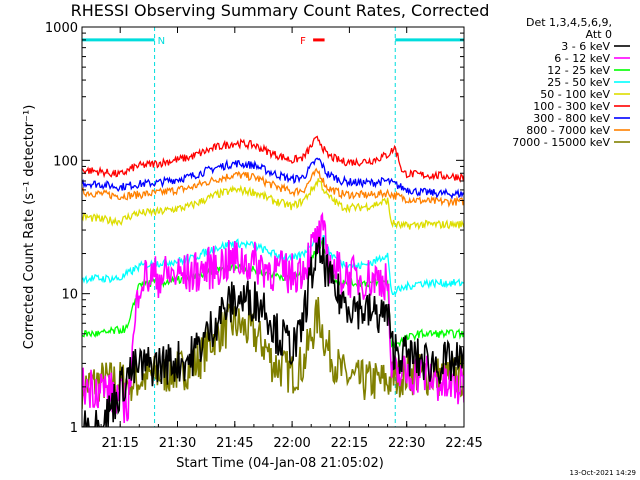  Describe the element at coordinates (463, 443) in the screenshot. I see `x-tick-label-6: 22:45` at that location.